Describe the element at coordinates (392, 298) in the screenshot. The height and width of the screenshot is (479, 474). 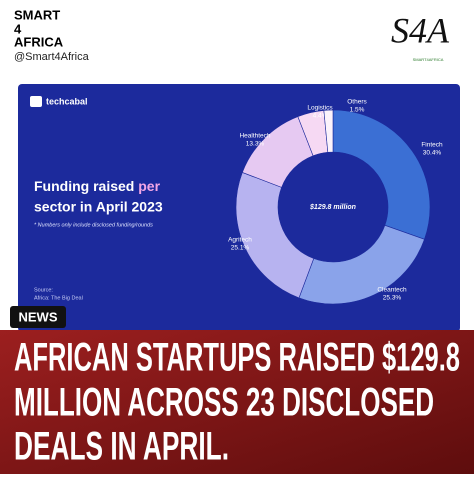
I see `value-label: 25.3%` at that location.